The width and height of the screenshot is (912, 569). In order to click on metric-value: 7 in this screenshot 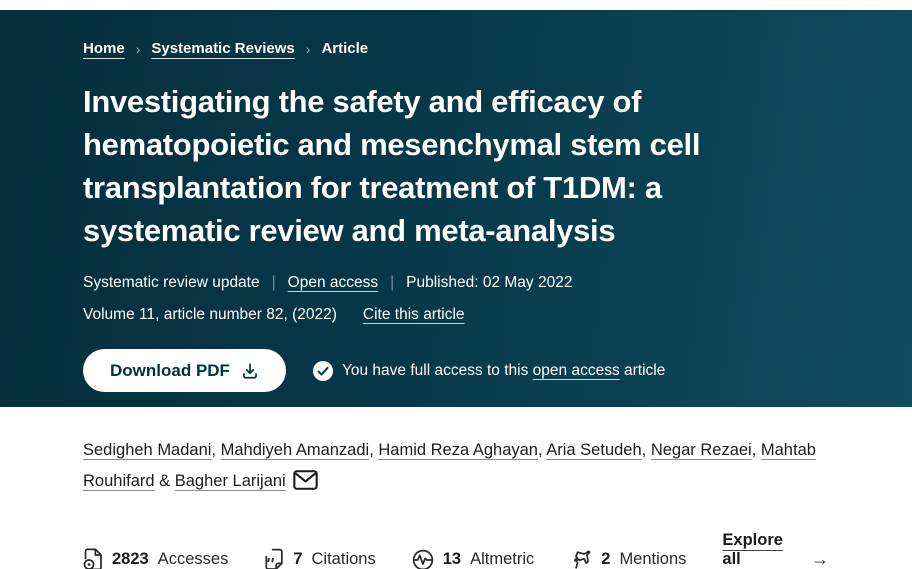, I will do `click(298, 559)`.